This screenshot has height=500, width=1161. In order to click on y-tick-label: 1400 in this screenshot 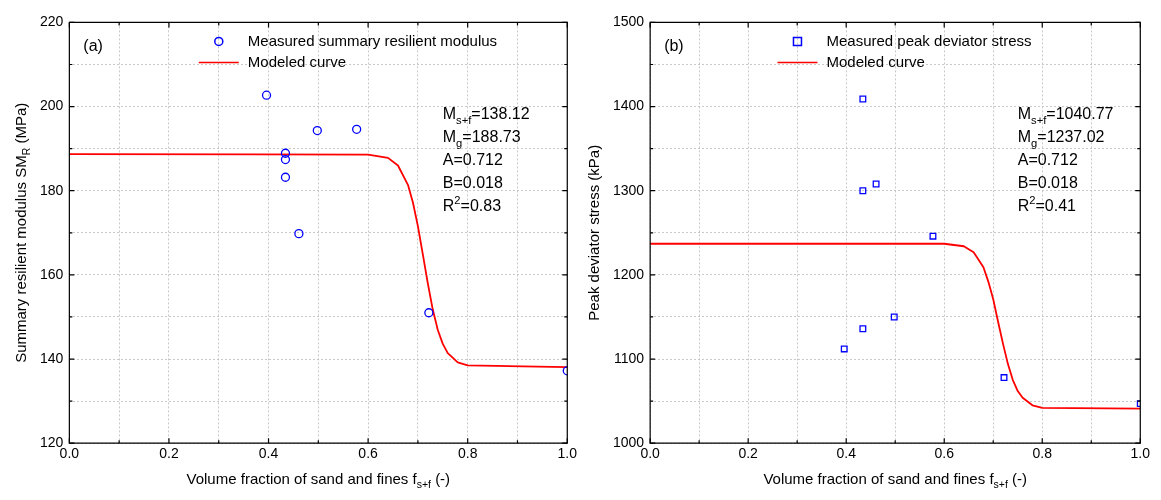, I will do `click(628, 105)`.